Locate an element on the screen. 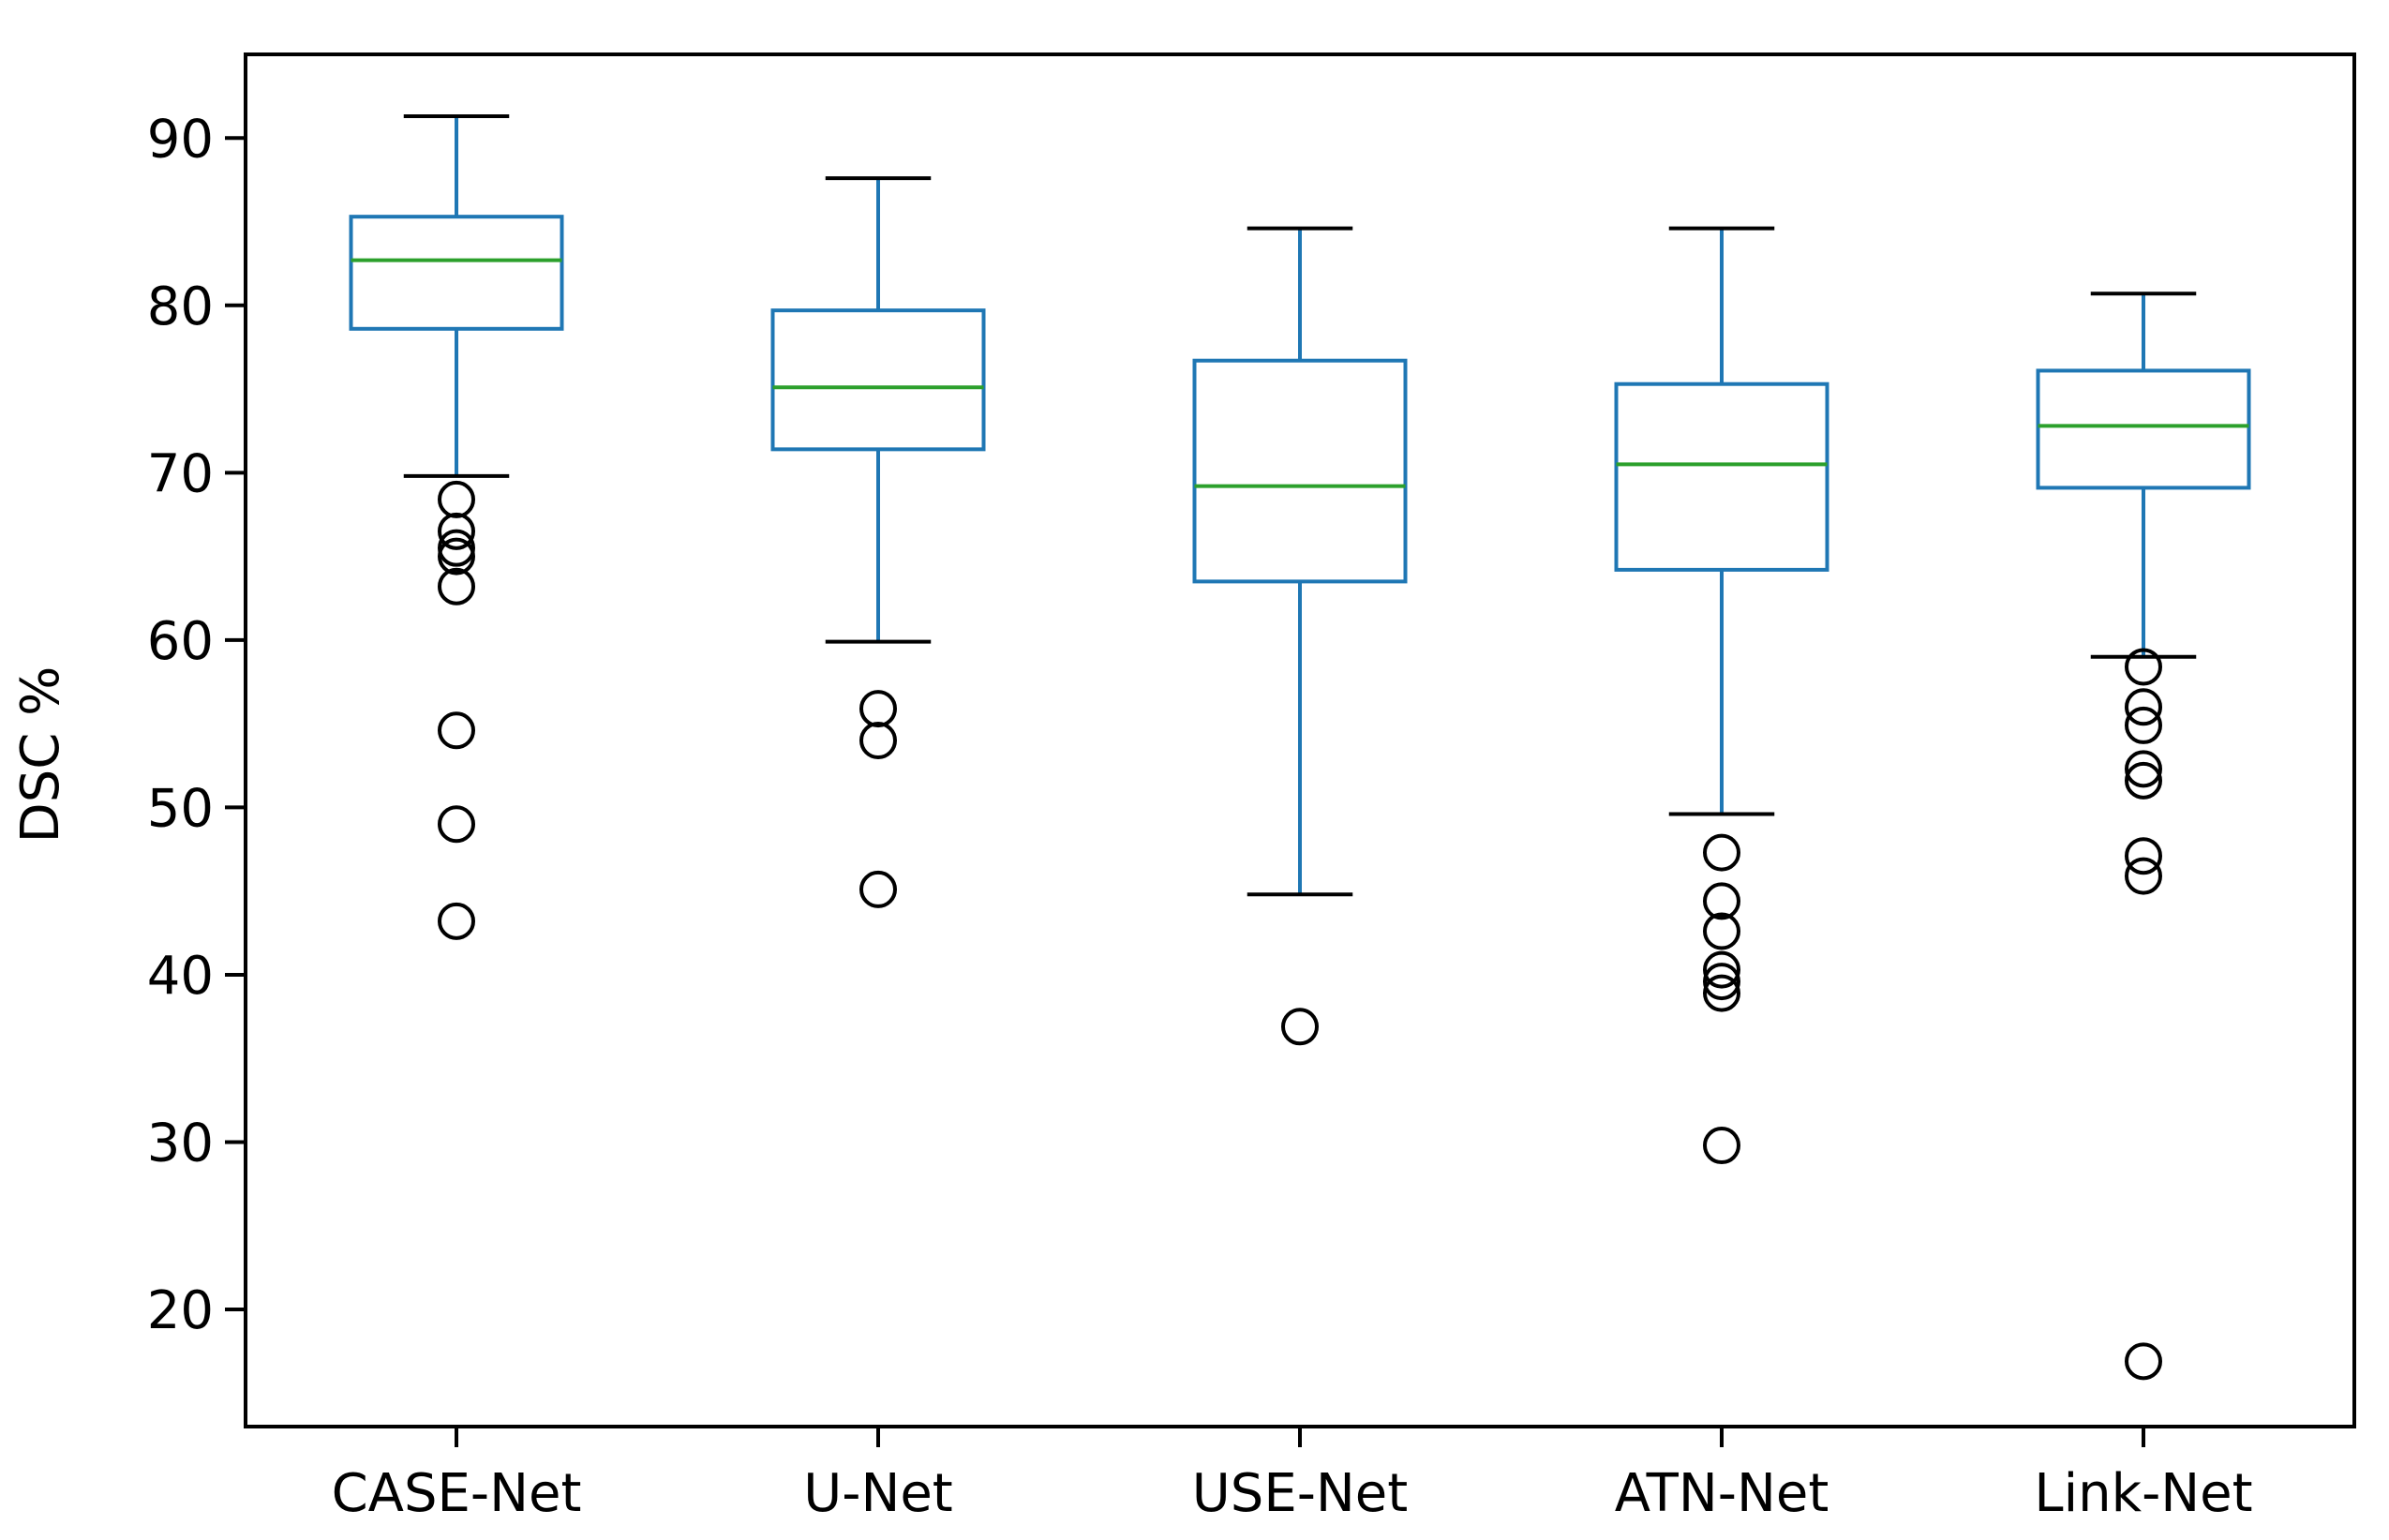 This screenshot has width=2389, height=1540. x-tick-label-use-net: USE-Net is located at coordinates (1300, 1493).